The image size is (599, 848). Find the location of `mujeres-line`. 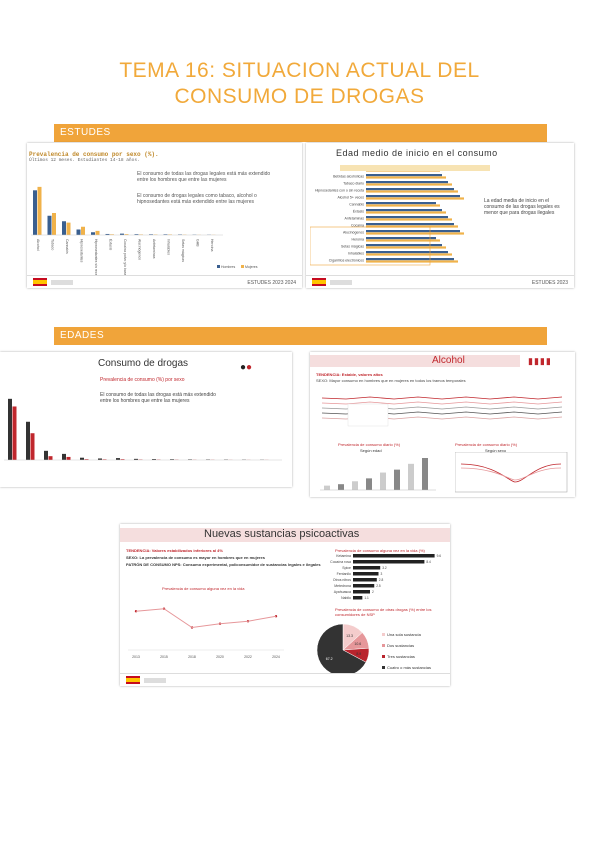

mujeres-line is located at coordinates (511, 474).